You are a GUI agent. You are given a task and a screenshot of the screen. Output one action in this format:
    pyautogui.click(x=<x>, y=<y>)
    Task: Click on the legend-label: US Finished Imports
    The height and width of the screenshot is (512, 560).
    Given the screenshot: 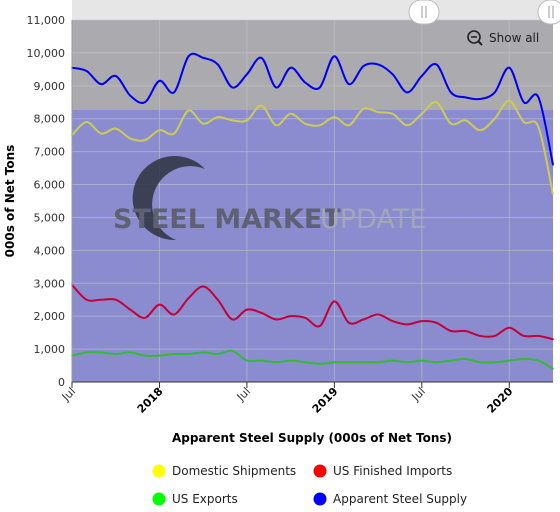 What is the action you would take?
    pyautogui.click(x=392, y=471)
    